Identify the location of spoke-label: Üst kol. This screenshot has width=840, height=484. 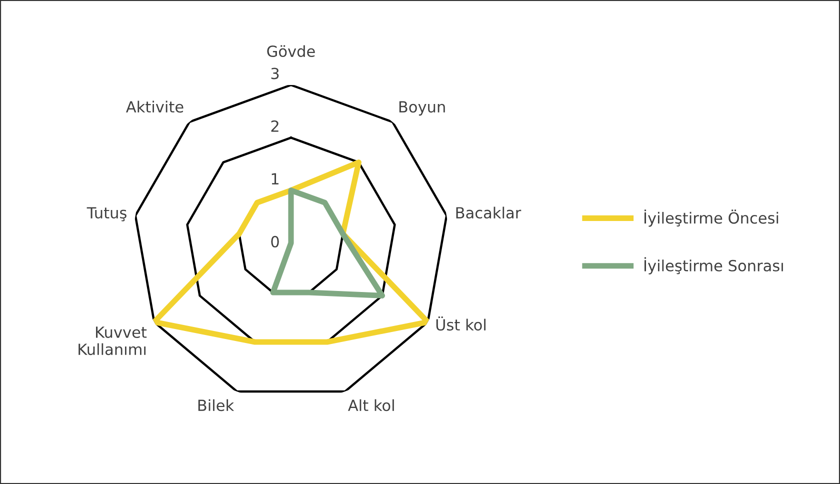
(461, 323).